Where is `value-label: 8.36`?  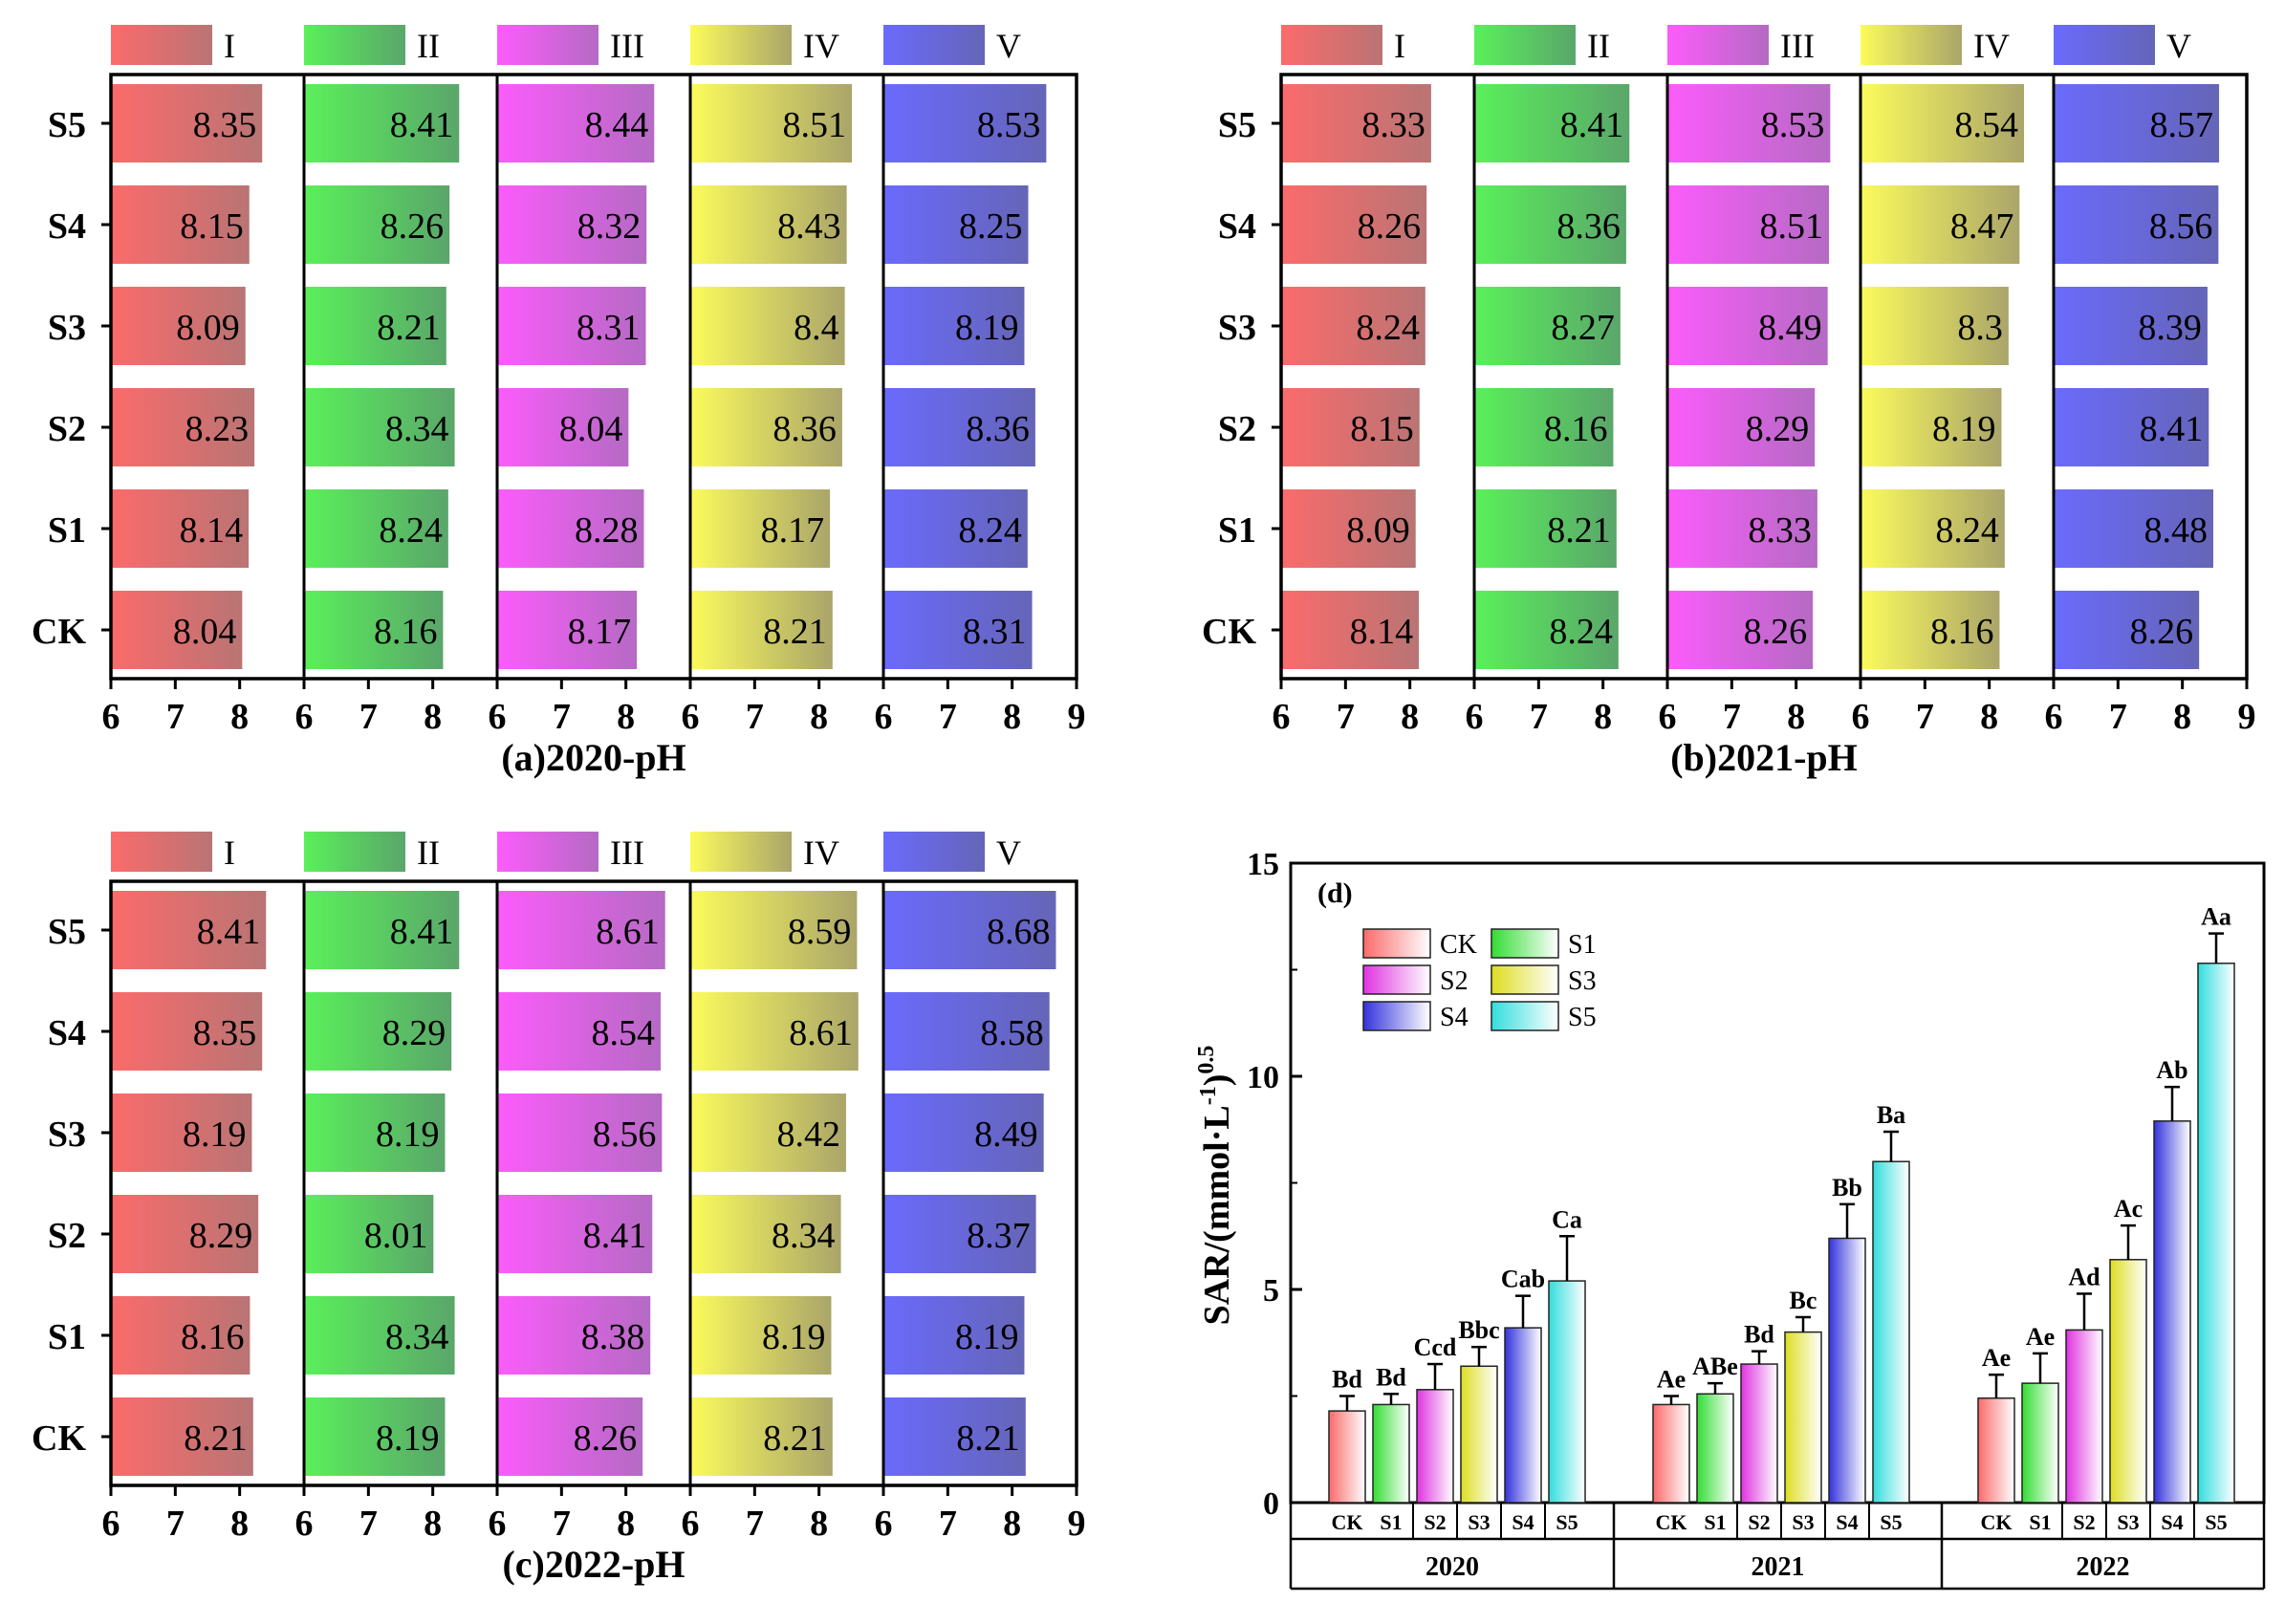
value-label: 8.36 is located at coordinates (1588, 227).